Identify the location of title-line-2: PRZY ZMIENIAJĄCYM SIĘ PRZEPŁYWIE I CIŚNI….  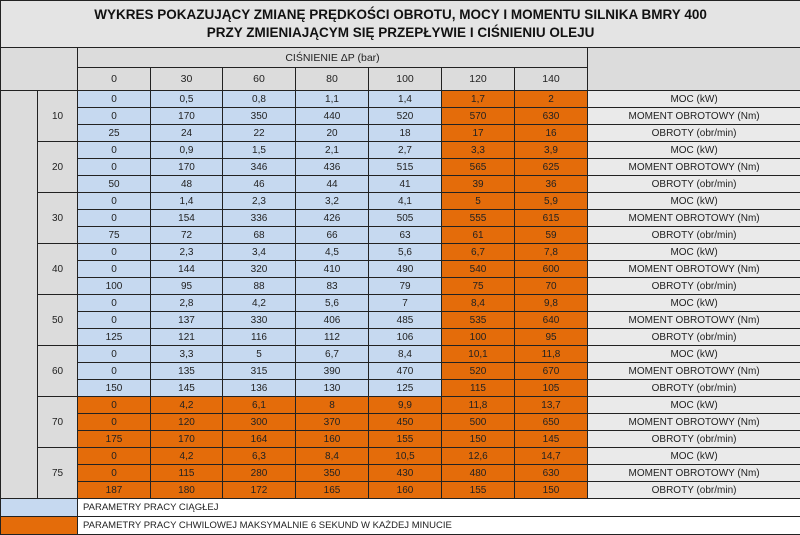
(400, 33).